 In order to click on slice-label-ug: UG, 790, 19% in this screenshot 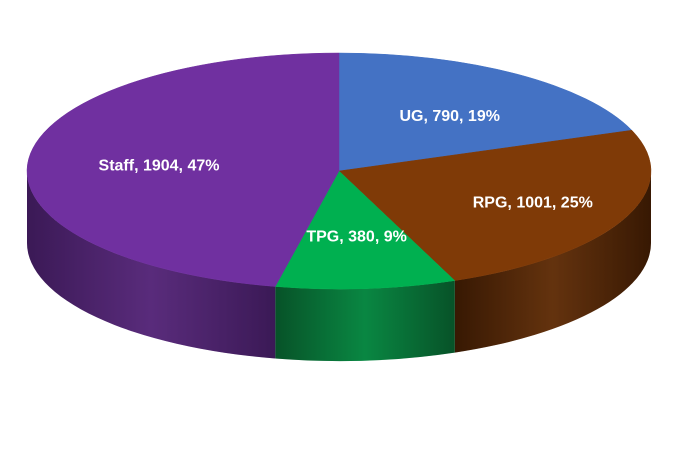, I will do `click(449, 116)`.